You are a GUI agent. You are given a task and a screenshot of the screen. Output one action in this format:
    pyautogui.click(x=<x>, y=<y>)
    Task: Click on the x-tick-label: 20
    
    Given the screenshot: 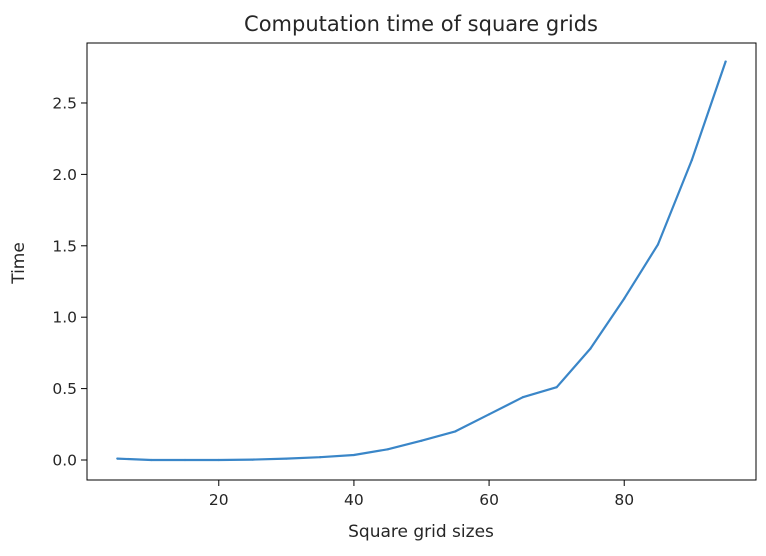 What is the action you would take?
    pyautogui.click(x=219, y=500)
    